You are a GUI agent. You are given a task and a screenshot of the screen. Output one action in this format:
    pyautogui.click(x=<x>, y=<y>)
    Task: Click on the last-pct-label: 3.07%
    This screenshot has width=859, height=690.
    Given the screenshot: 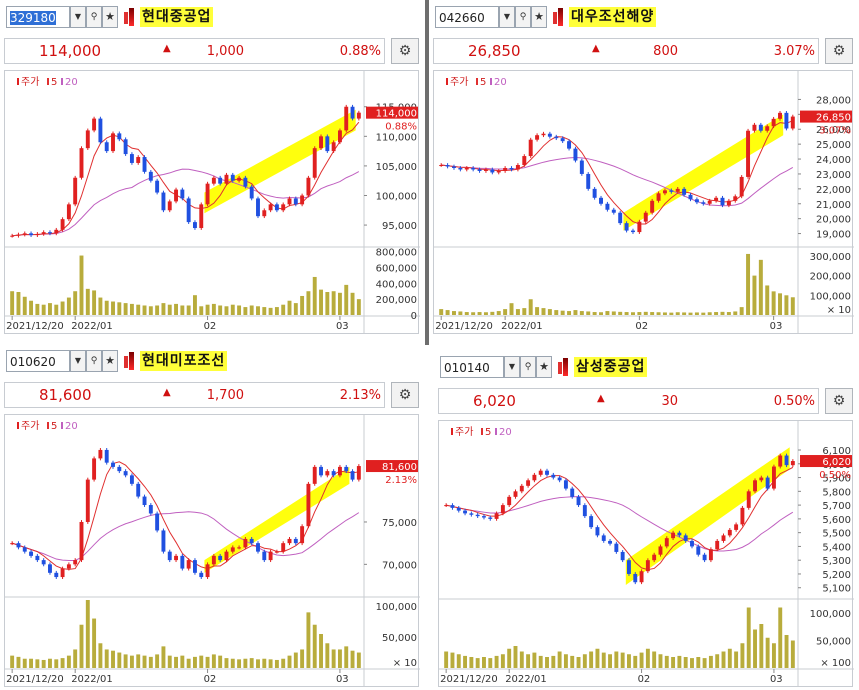 What is the action you would take?
    pyautogui.click(x=835, y=131)
    